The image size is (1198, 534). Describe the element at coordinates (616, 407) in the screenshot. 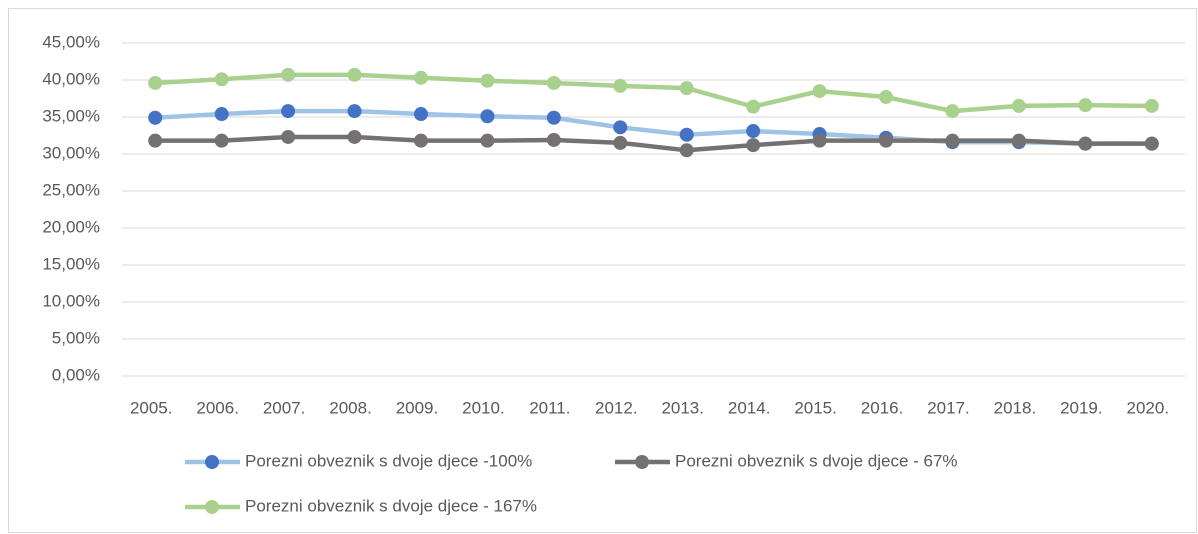

I see `x-tick-label: 2012.` at that location.